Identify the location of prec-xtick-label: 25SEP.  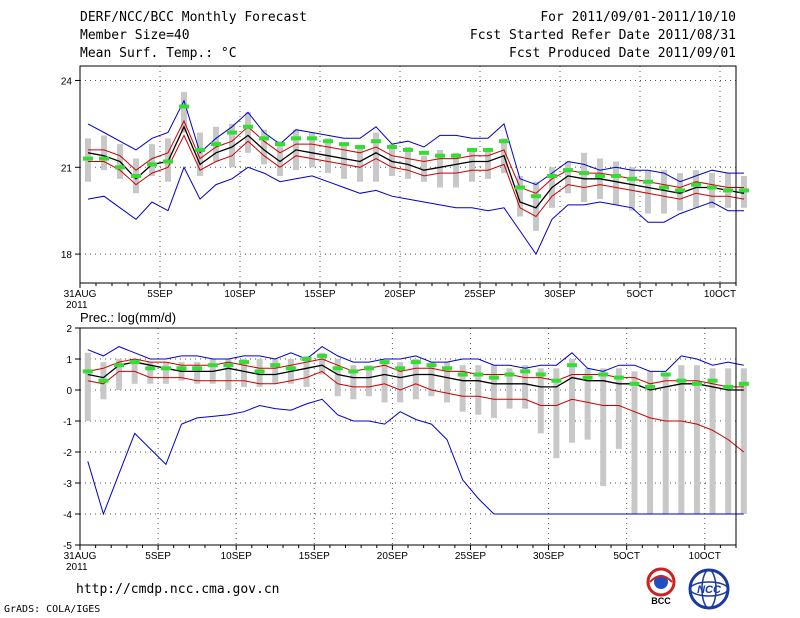
(470, 556).